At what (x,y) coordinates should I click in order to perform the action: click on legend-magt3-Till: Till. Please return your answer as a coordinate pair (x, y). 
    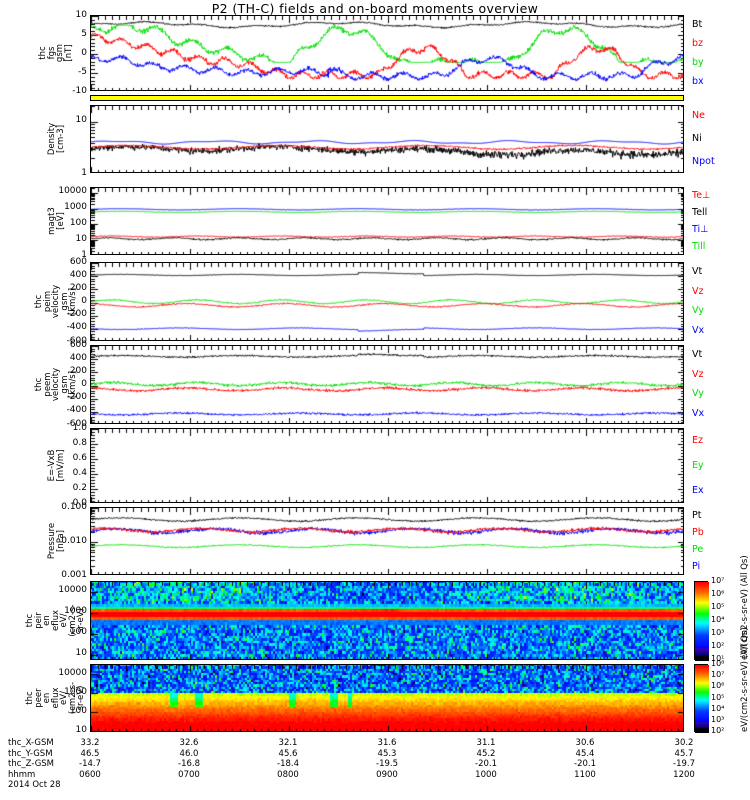
    Looking at the image, I should click on (699, 246).